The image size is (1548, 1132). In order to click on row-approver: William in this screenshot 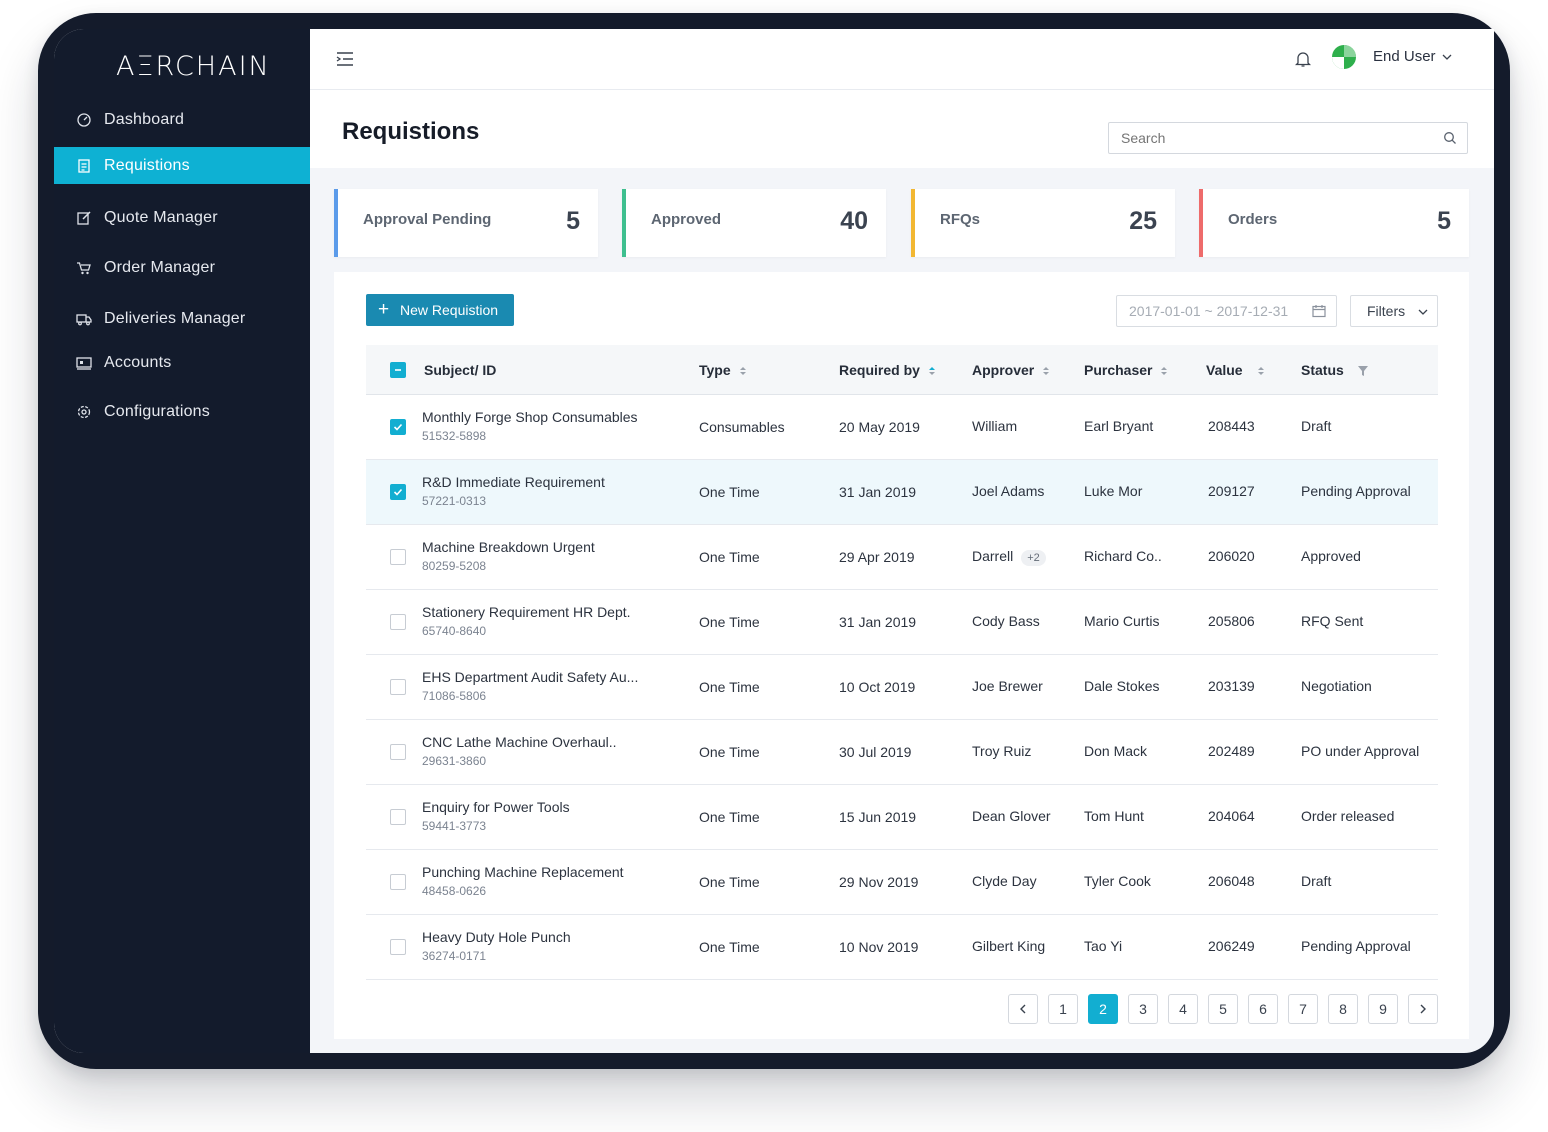, I will do `click(994, 426)`.